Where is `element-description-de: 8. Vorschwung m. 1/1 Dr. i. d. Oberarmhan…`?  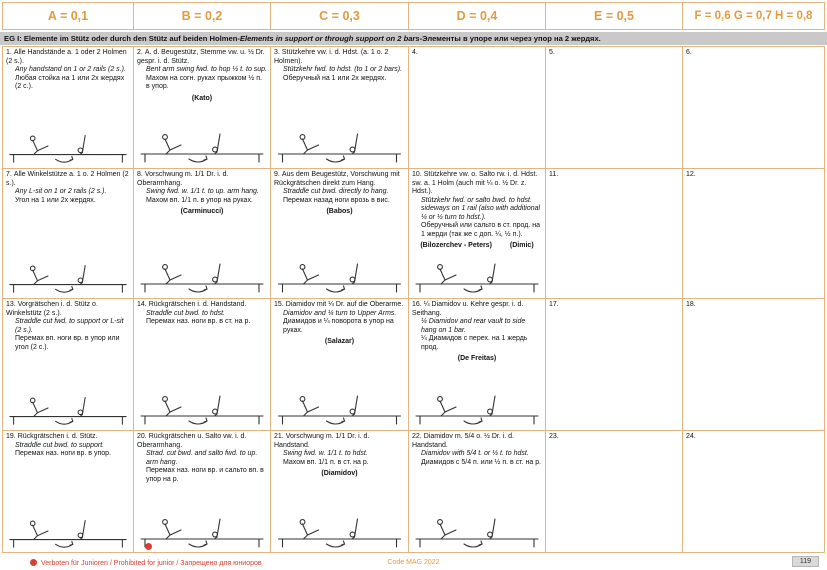 element-description-de: 8. Vorschwung m. 1/1 Dr. i. d. Oberarmhan… is located at coordinates (202, 179).